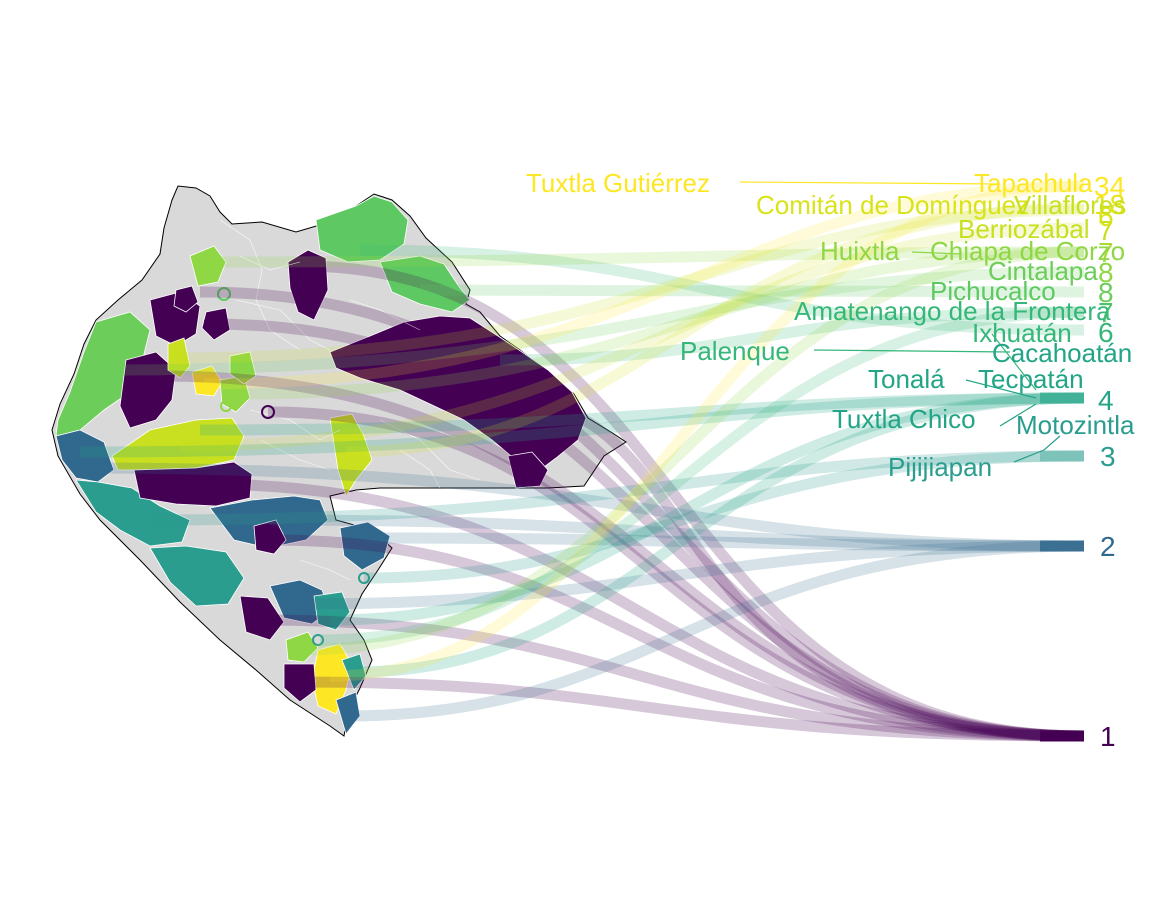 The image size is (1152, 921). What do you see at coordinates (1022, 333) in the screenshot?
I see `municipality-label: Ixhuatán` at bounding box center [1022, 333].